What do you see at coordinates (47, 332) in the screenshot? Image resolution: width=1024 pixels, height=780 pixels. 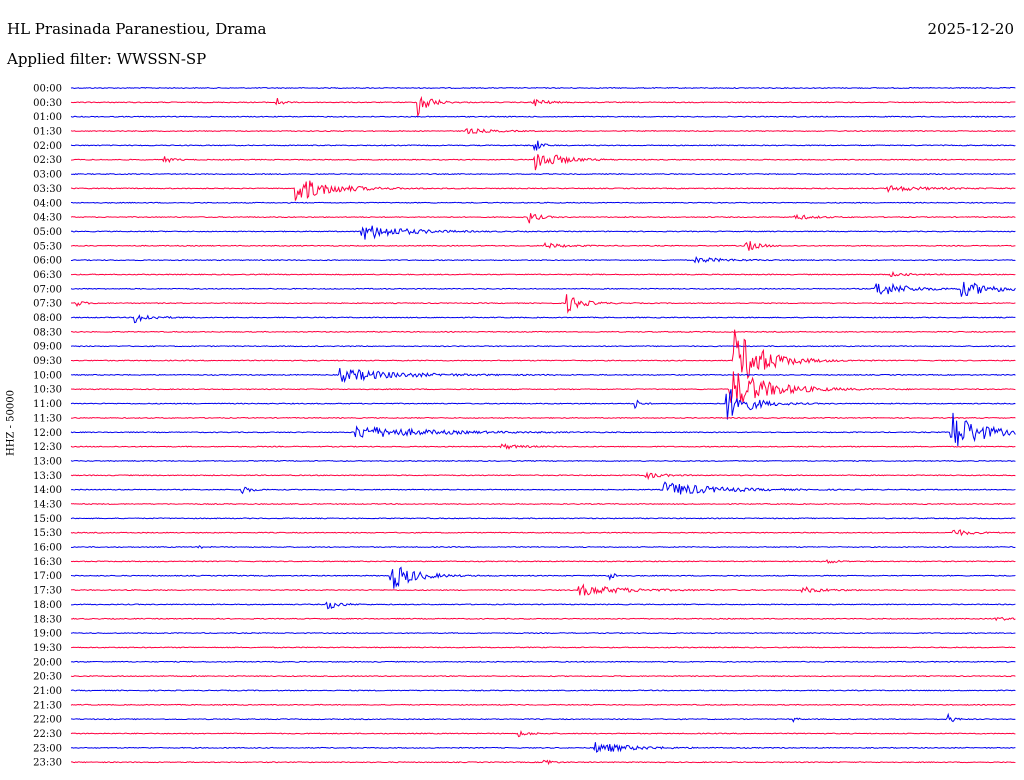 I see `time-tick-label: 08:30` at bounding box center [47, 332].